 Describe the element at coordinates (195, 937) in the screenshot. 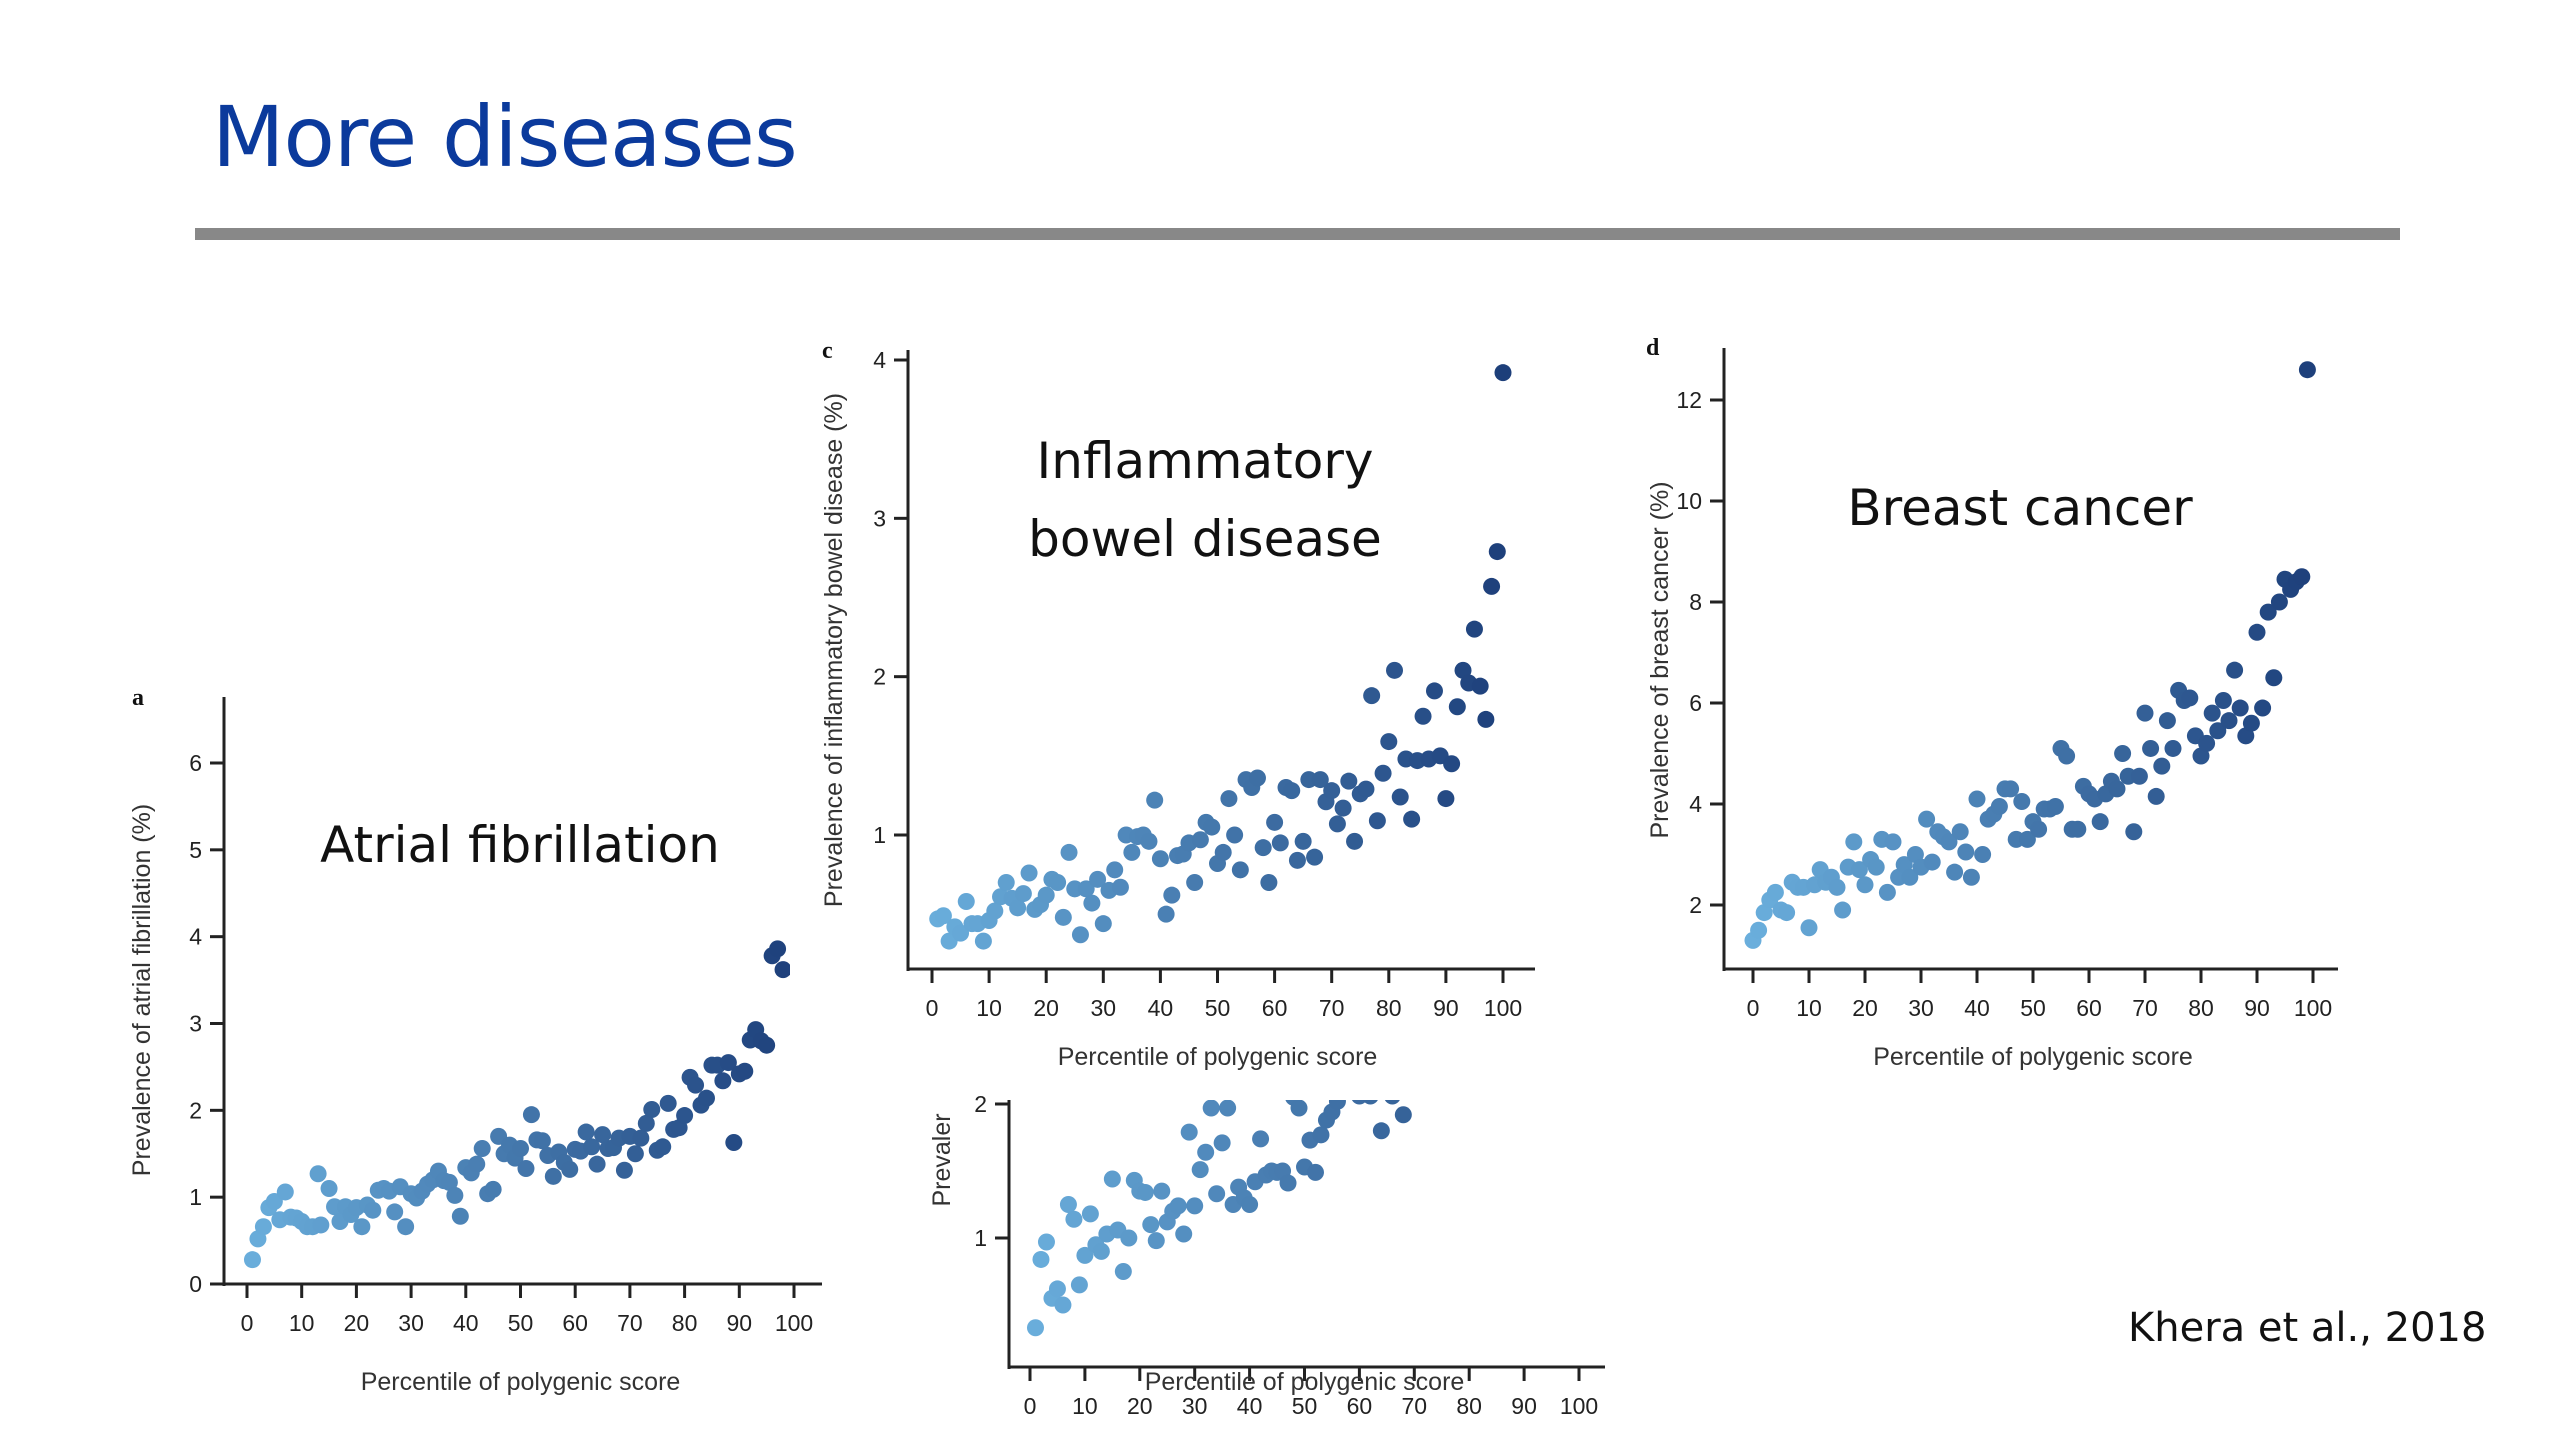

I see `y-tick-label: 4` at that location.